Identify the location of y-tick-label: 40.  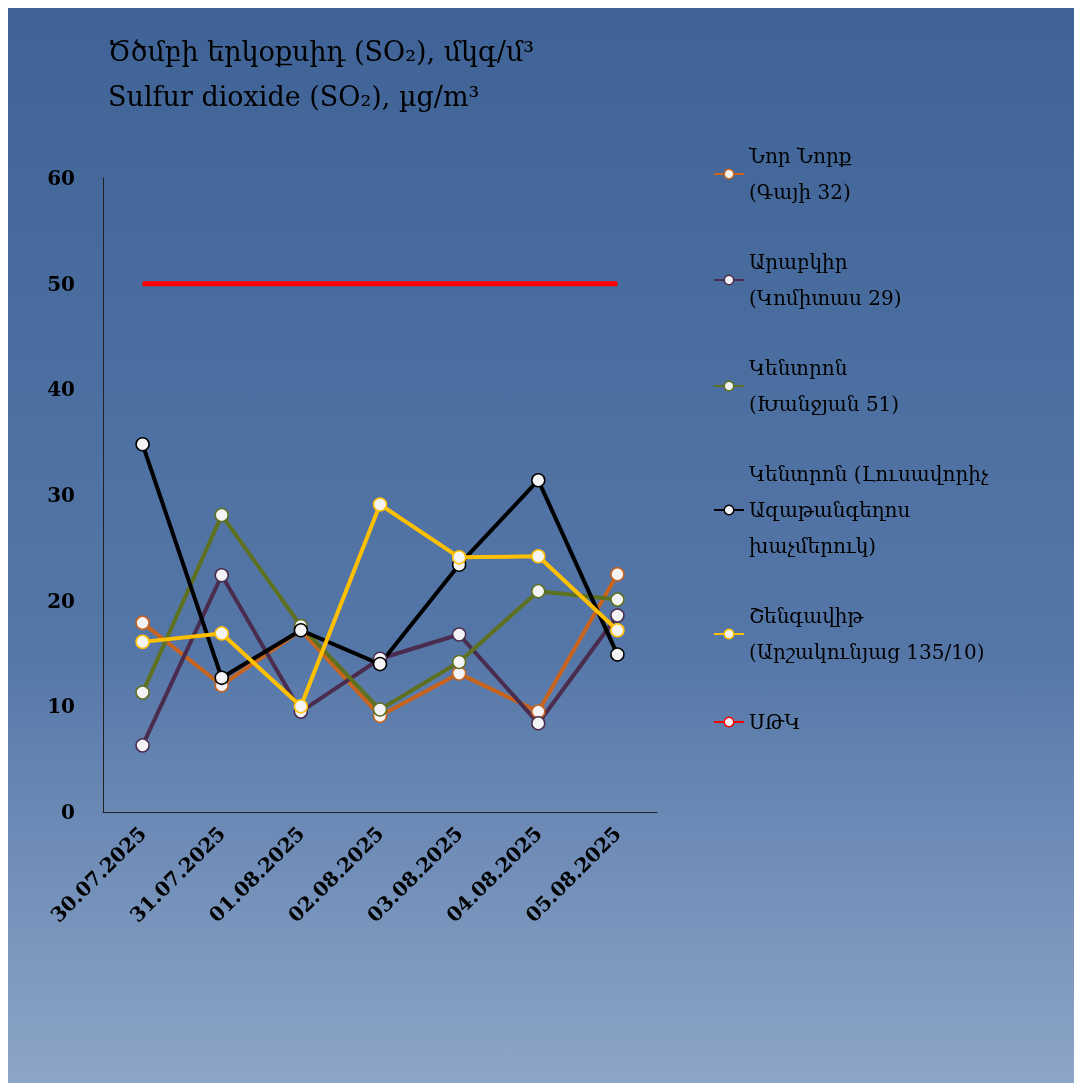
(61, 389).